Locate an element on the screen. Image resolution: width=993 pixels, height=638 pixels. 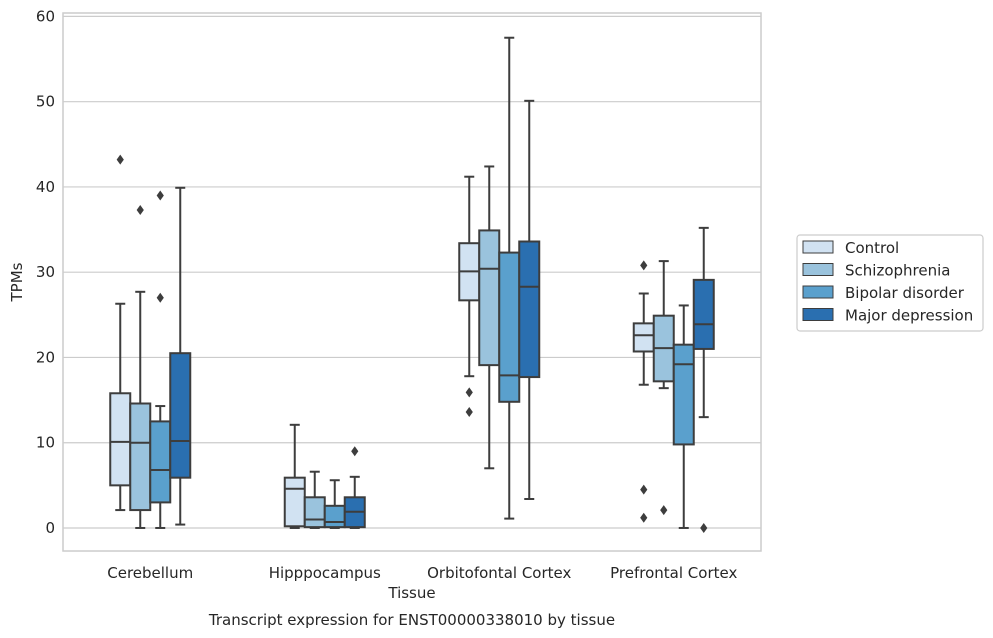
y-tick-label: 20 is located at coordinates (45, 357).